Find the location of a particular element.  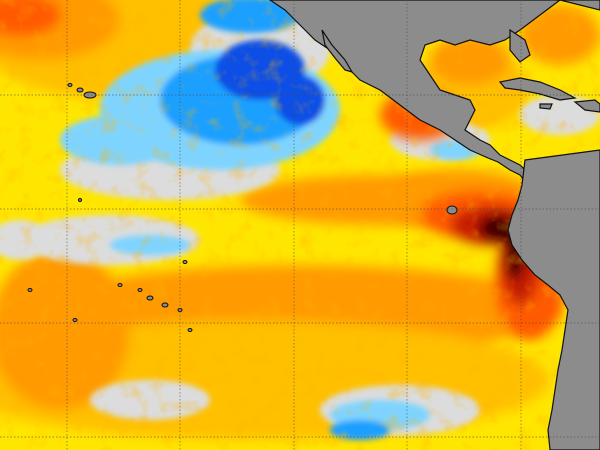

land-baja is located at coordinates (337, 51).